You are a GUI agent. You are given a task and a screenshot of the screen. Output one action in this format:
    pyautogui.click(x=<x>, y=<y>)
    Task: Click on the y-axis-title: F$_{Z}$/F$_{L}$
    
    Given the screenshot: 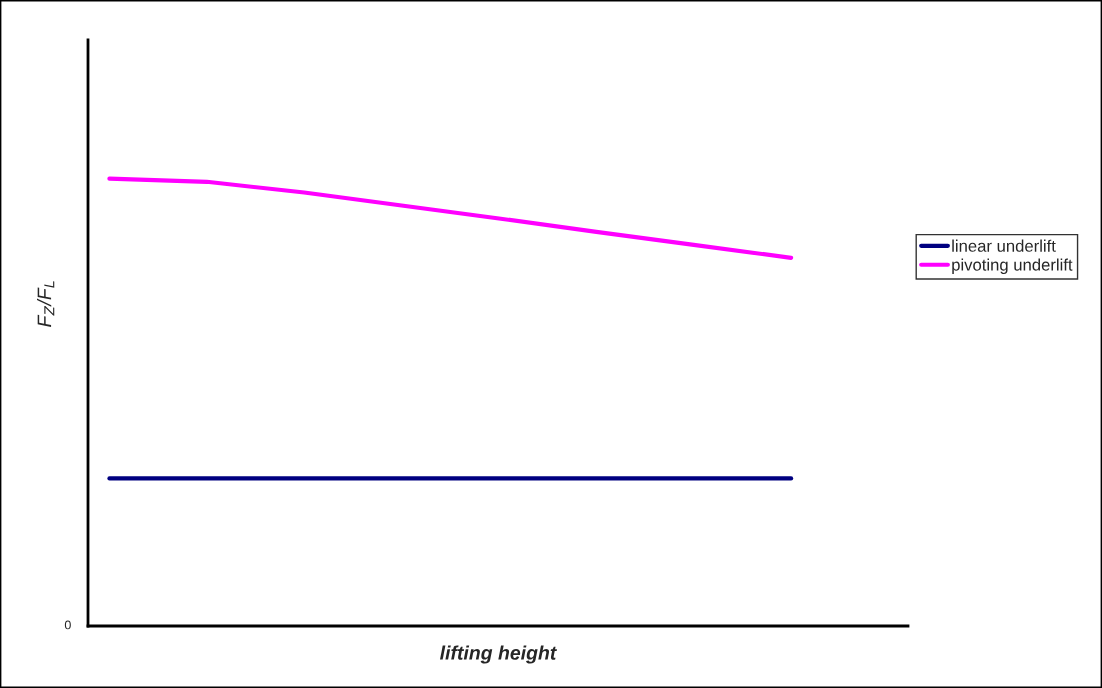 What is the action you would take?
    pyautogui.click(x=45, y=304)
    